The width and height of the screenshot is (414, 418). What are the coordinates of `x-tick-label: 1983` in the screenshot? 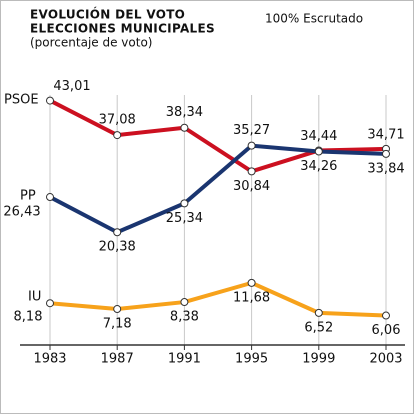 It's located at (49, 359).